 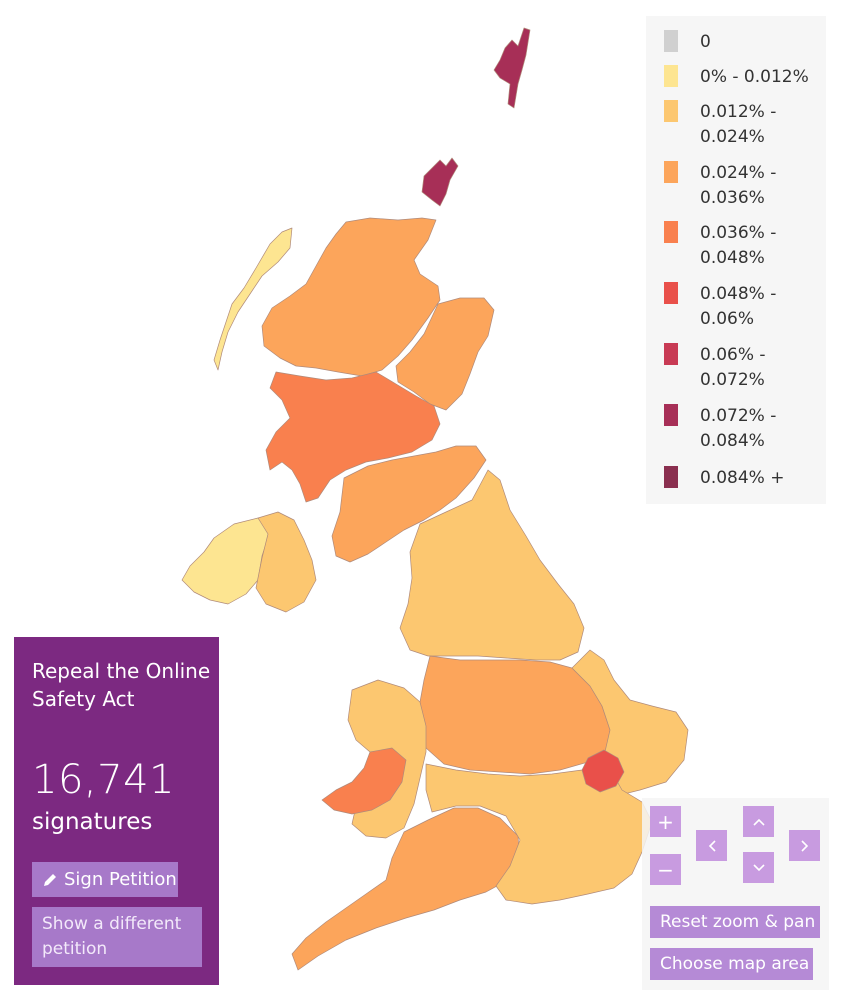 I want to click on region-northern-ireland-east, so click(x=286, y=562).